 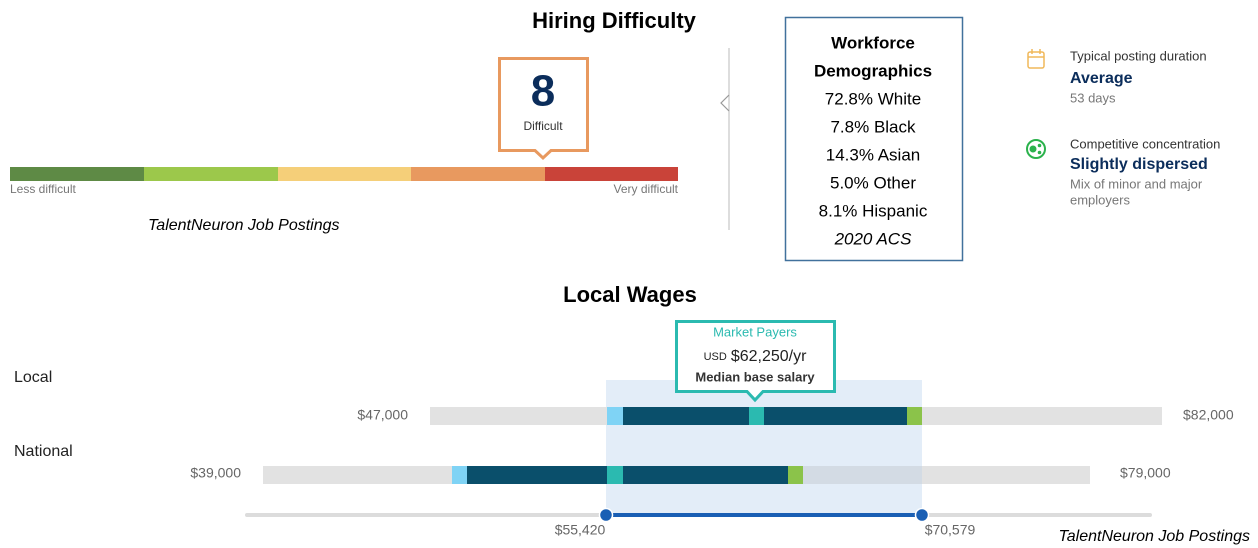 I want to click on stat-label: Typical posting duration, so click(x=1138, y=55).